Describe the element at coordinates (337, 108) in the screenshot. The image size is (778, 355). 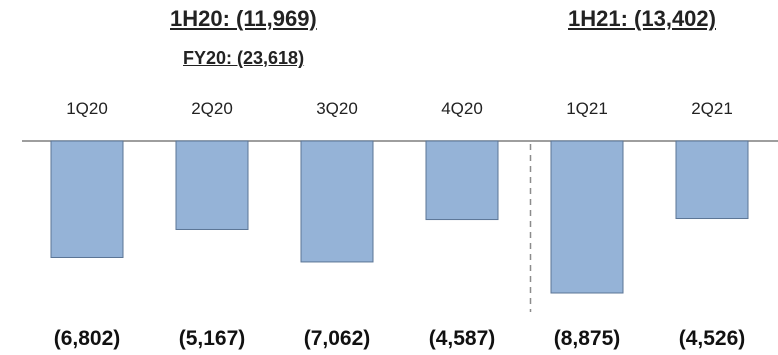
I see `category-label: 3Q20` at that location.